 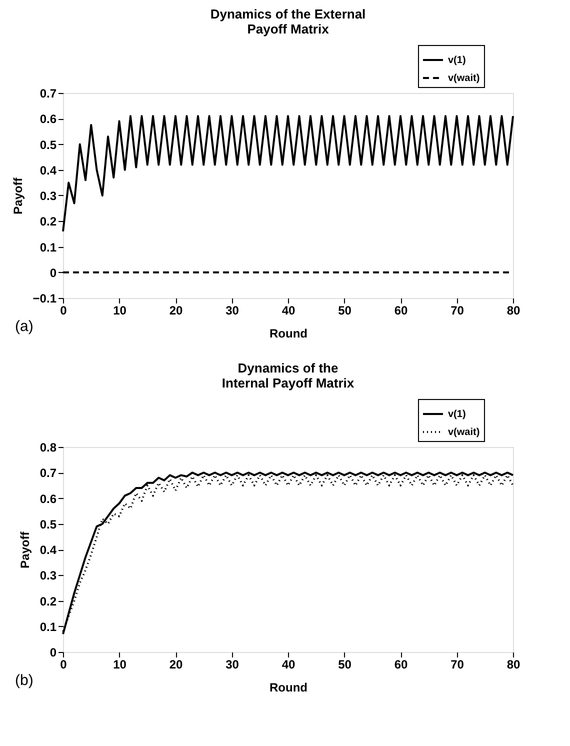 What do you see at coordinates (48, 447) in the screenshot?
I see `y-tick-label: 0.8` at bounding box center [48, 447].